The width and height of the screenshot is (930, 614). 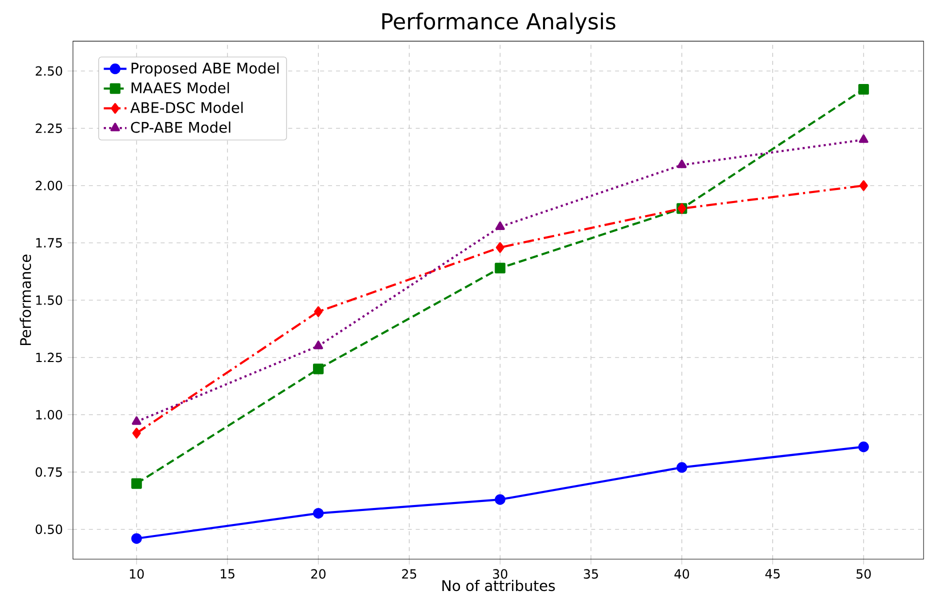 I want to click on x-tick-label: 35, so click(x=591, y=574).